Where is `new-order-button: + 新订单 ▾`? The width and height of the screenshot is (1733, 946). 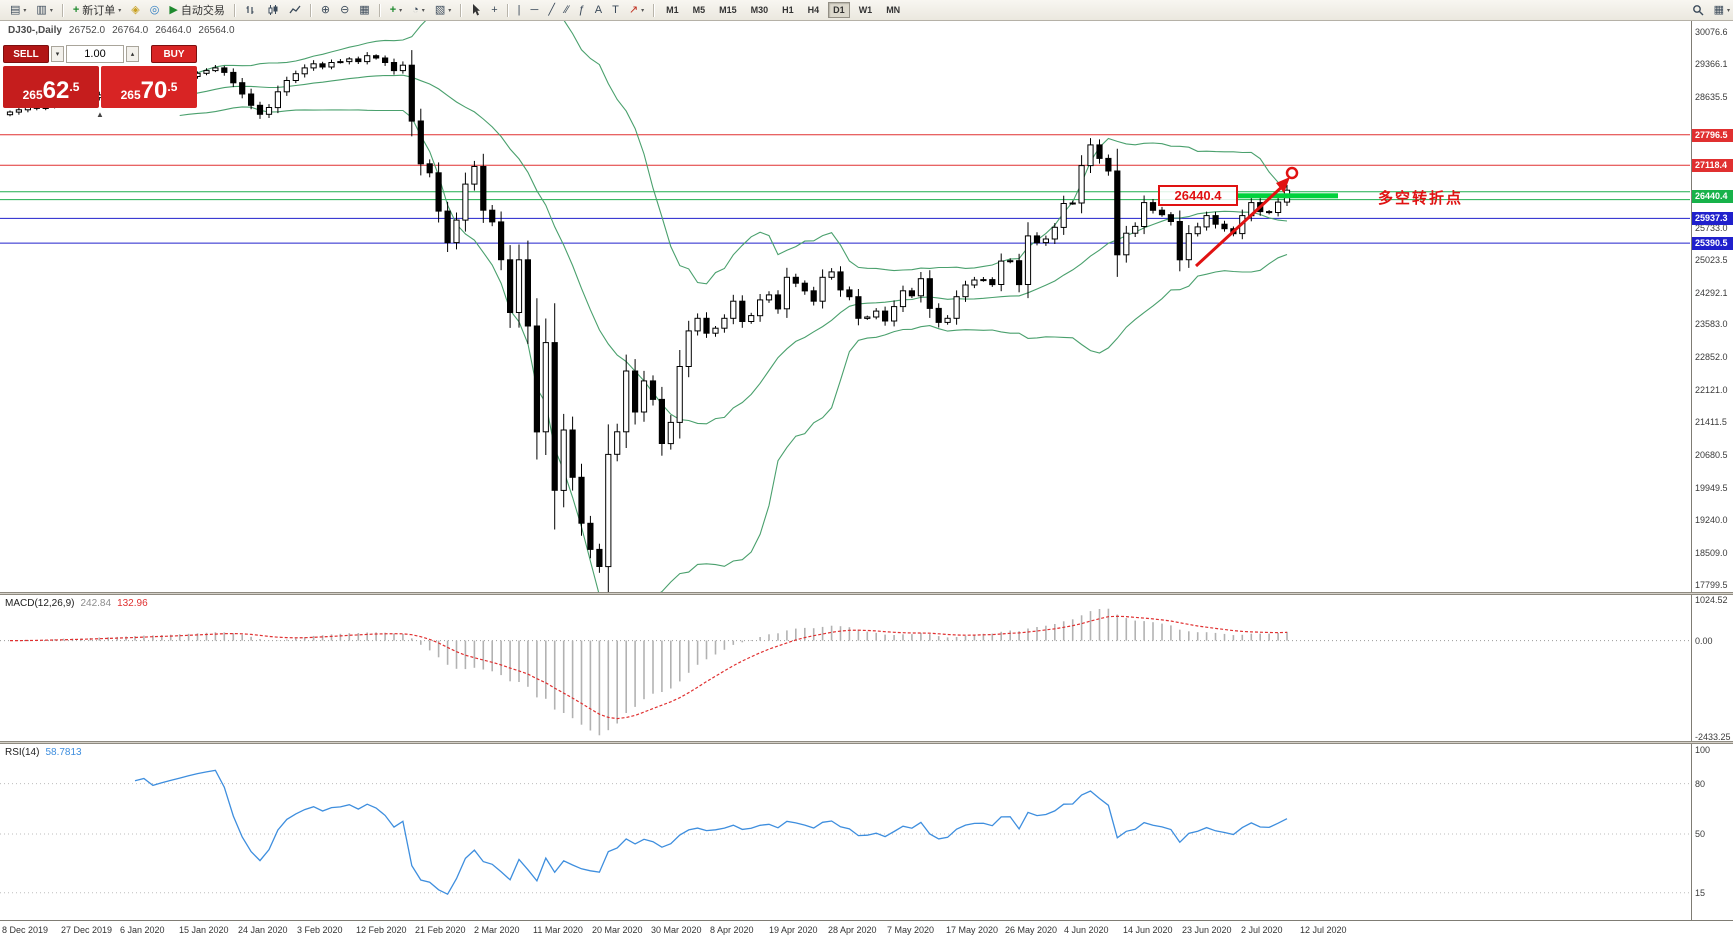 new-order-button: + 新订单 ▾ is located at coordinates (97, 10).